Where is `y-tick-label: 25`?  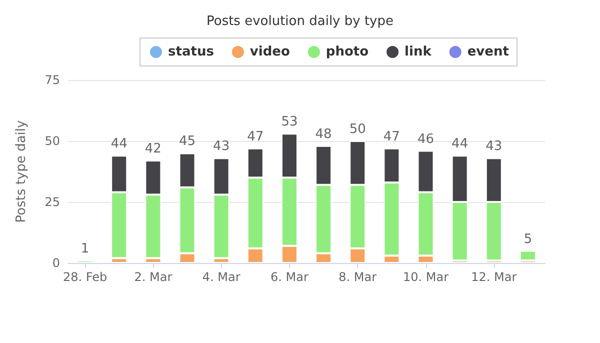 y-tick-label: 25 is located at coordinates (52, 202).